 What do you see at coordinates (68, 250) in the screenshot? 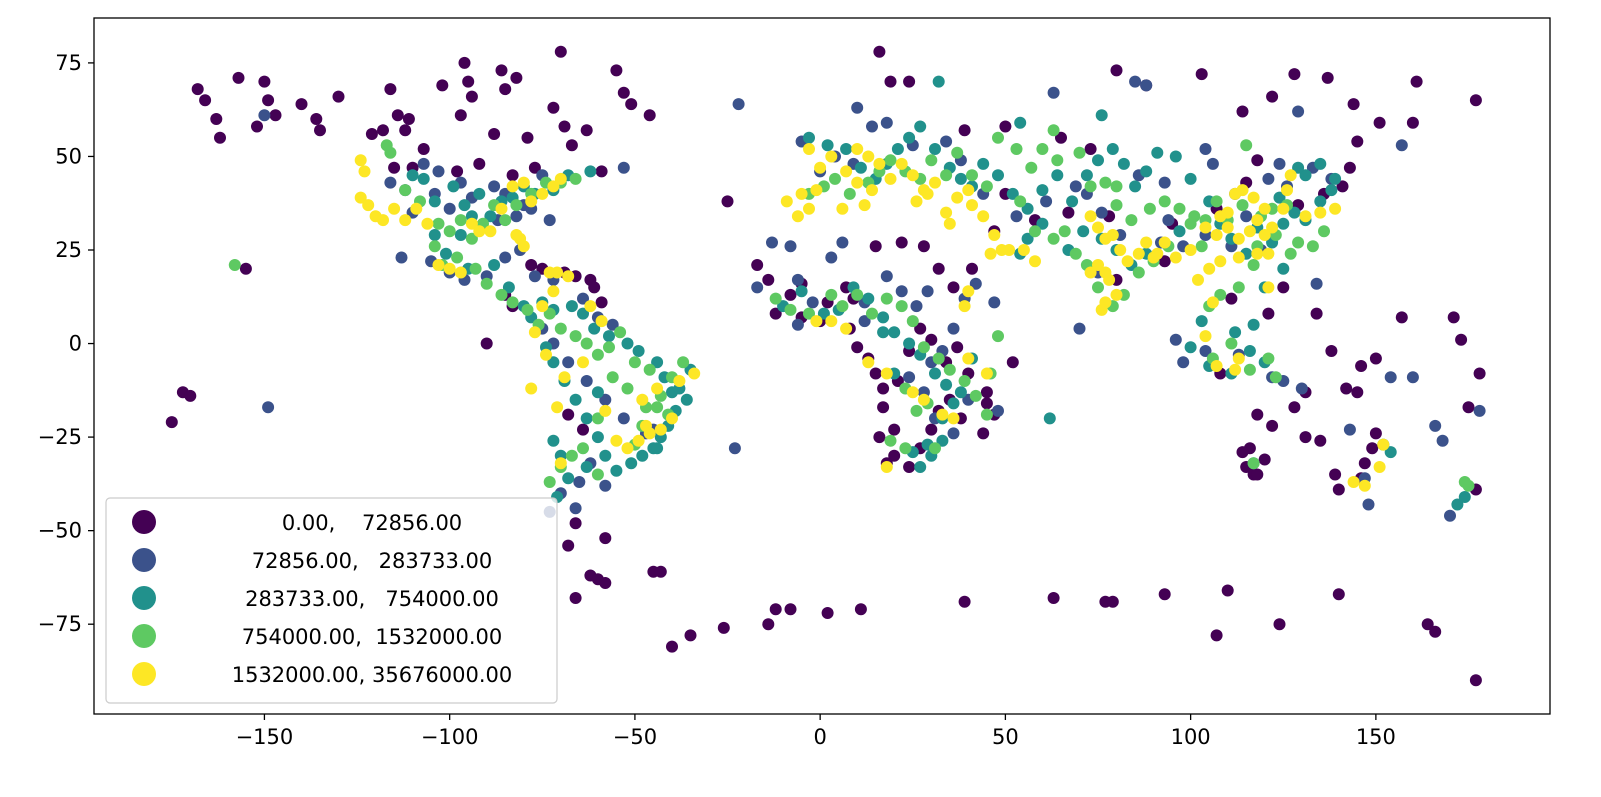
I see `y-tick-label: 25` at bounding box center [68, 250].